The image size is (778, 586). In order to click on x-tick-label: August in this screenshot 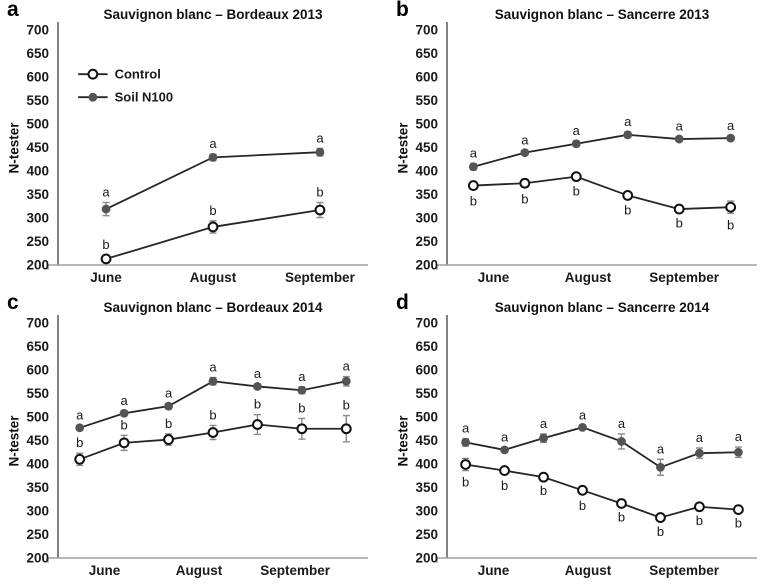, I will do `click(588, 570)`.